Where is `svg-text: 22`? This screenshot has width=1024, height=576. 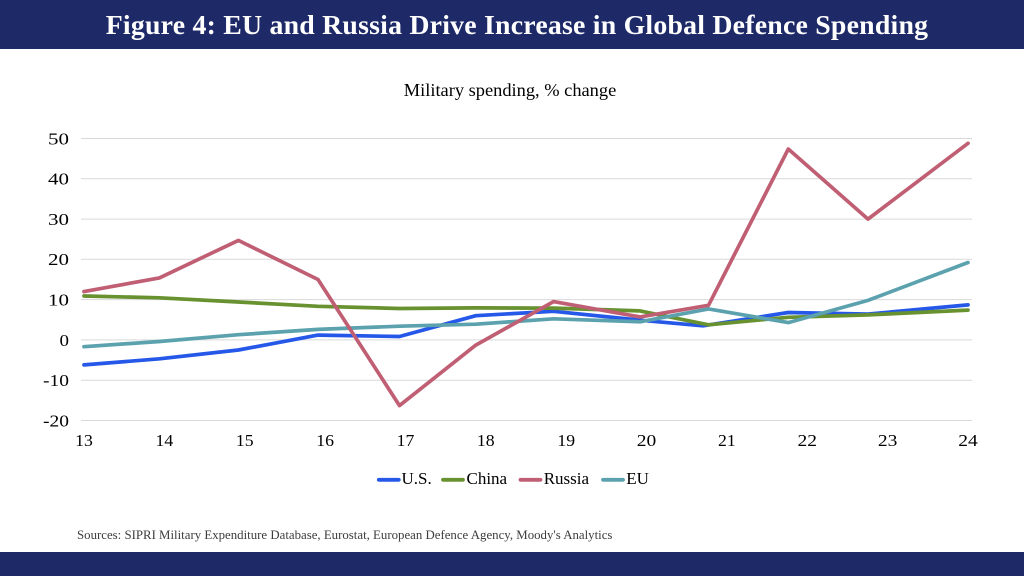 svg-text: 22 is located at coordinates (808, 440).